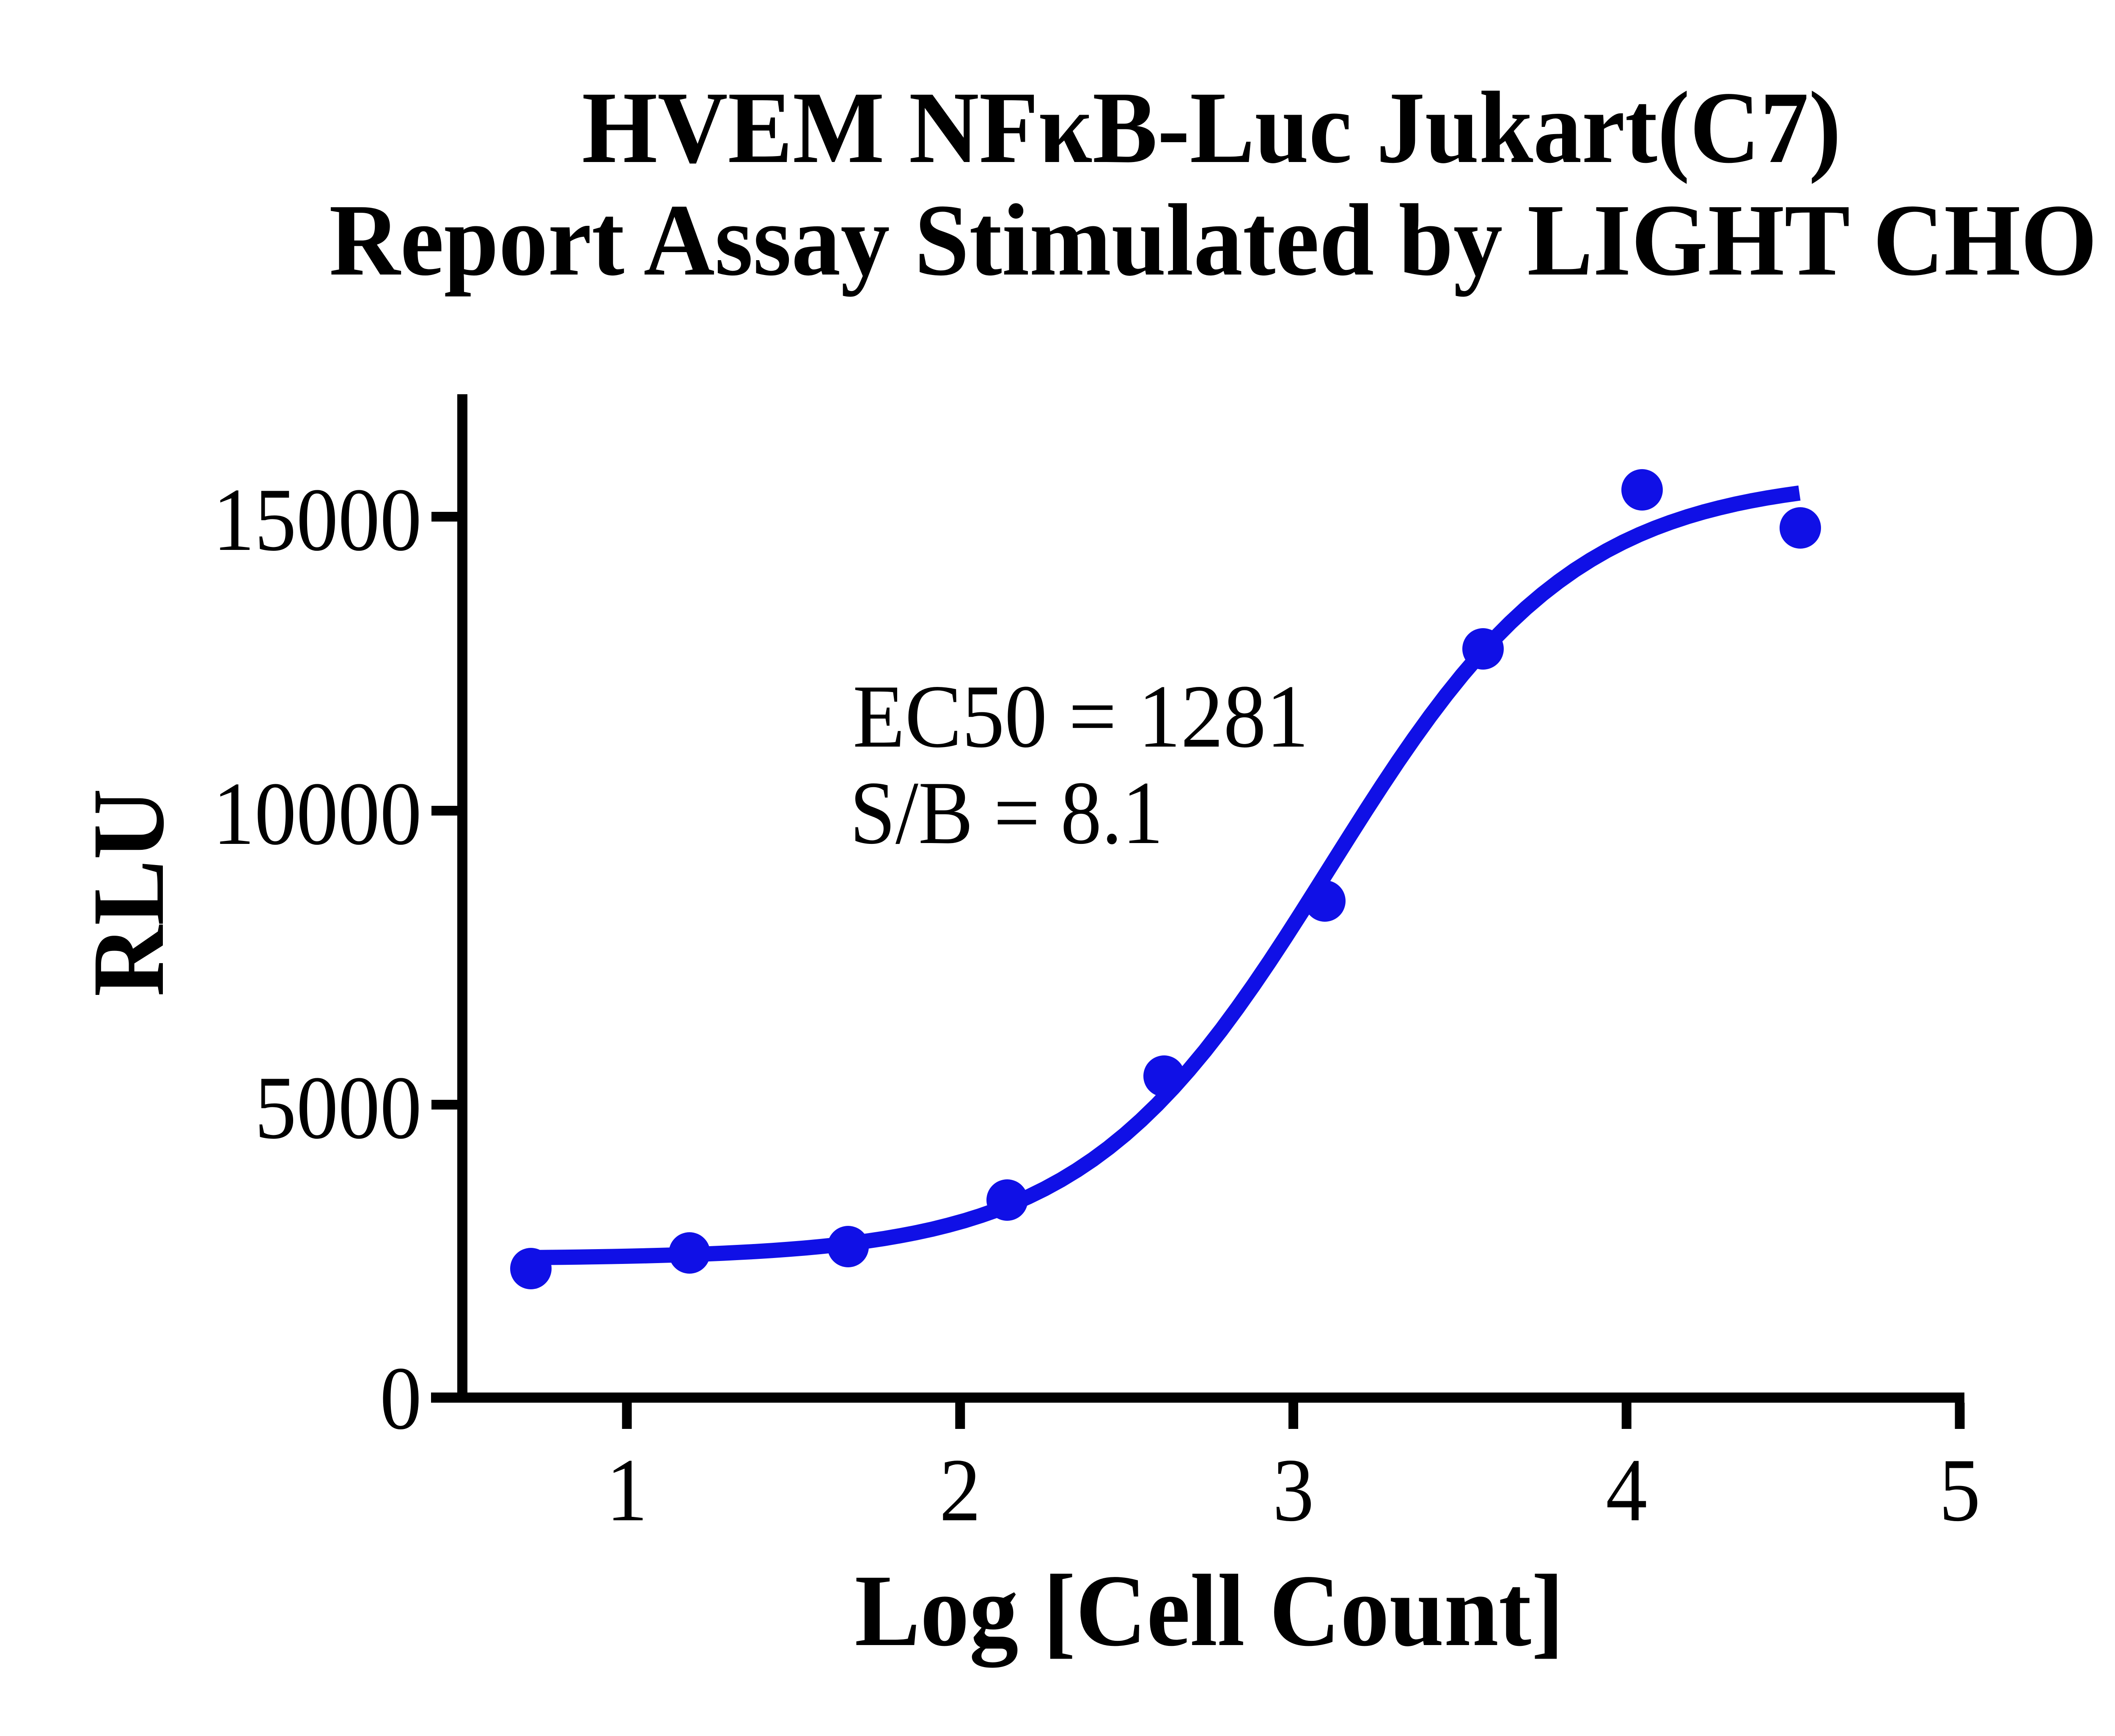  Describe the element at coordinates (627, 1490) in the screenshot. I see `svg-text: 1` at that location.